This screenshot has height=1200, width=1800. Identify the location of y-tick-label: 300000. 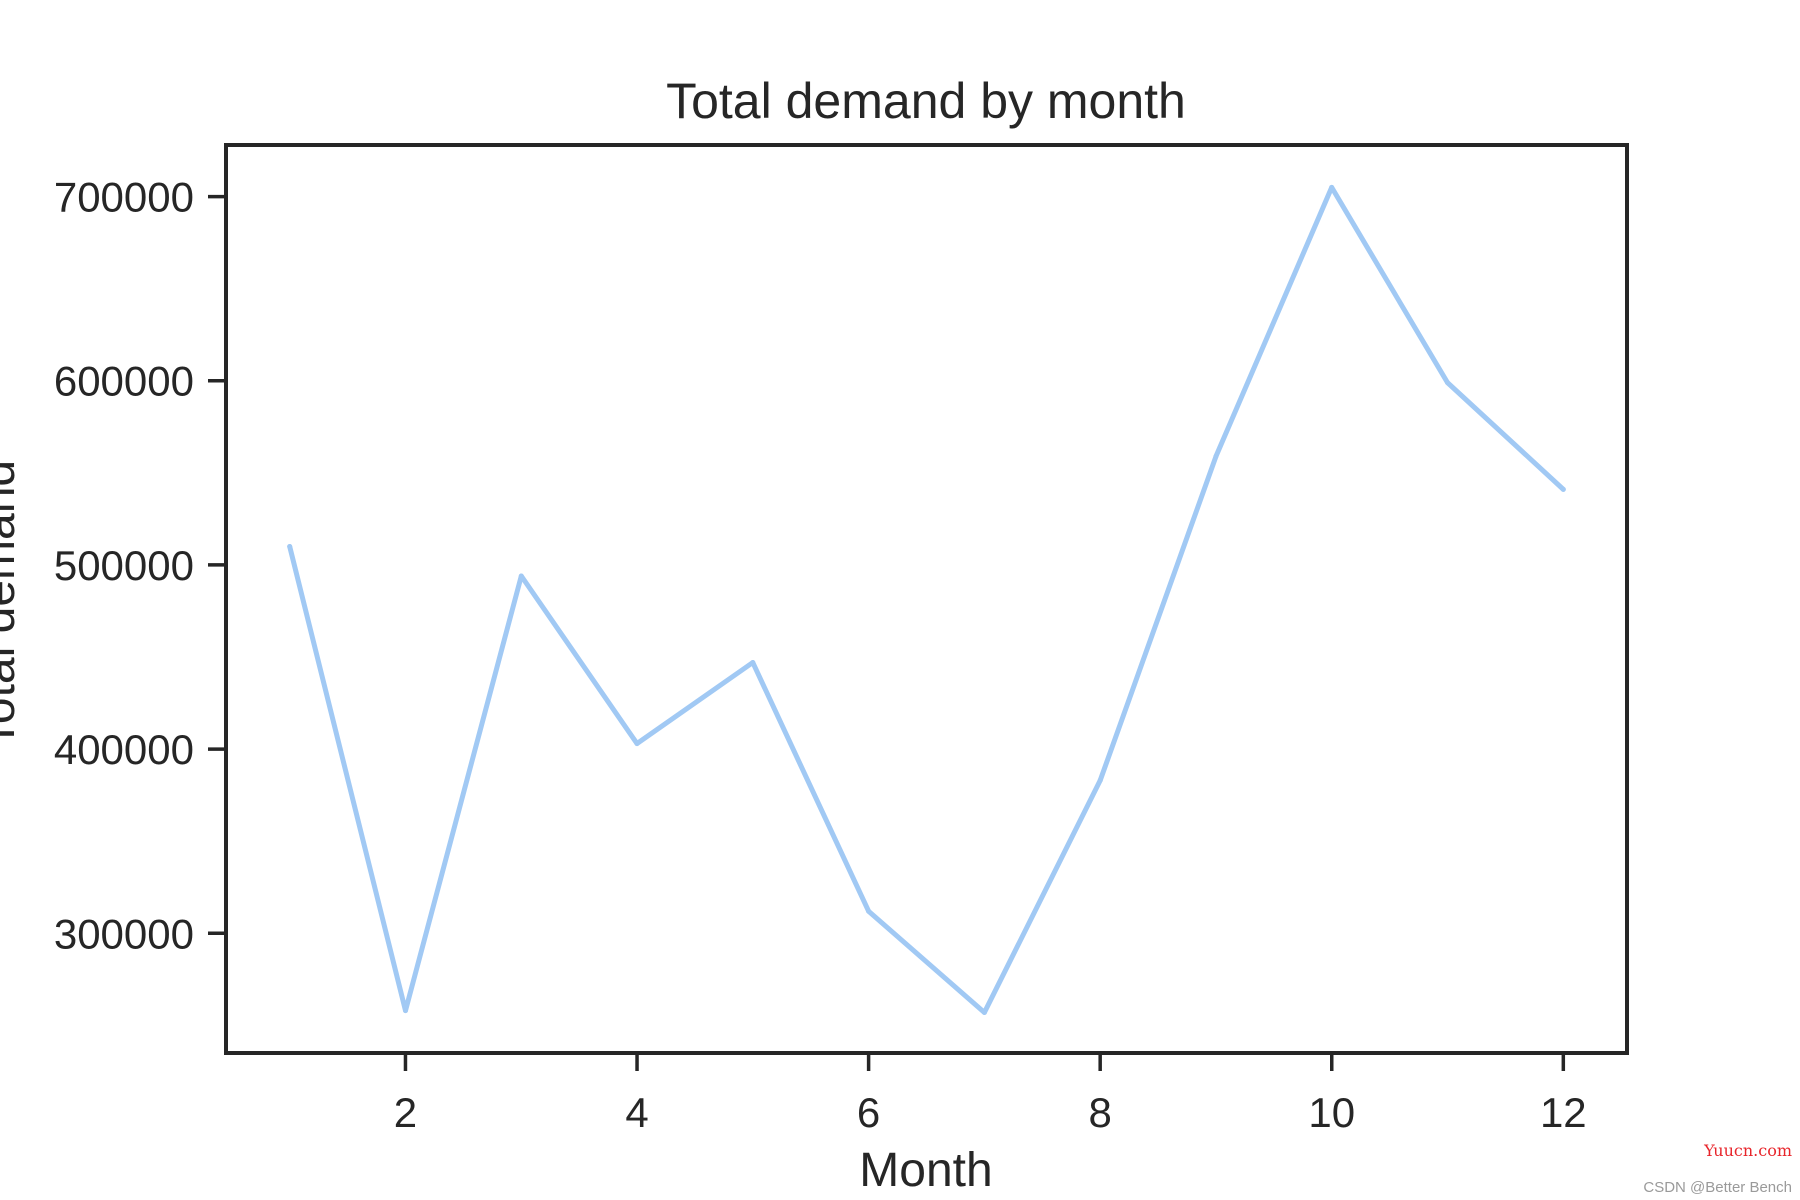
(124, 933).